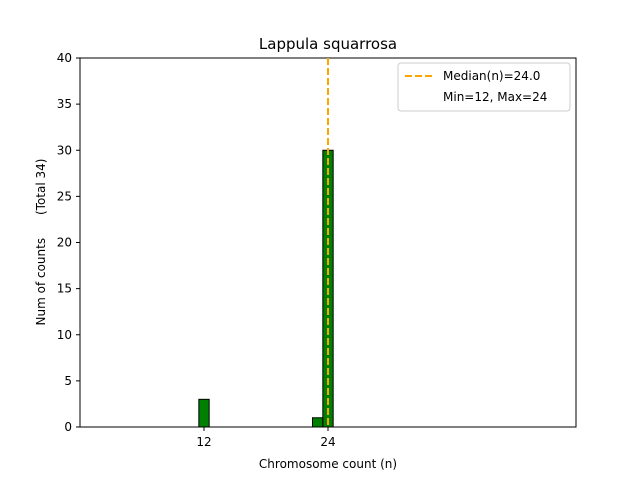 The width and height of the screenshot is (640, 484). Describe the element at coordinates (64, 58) in the screenshot. I see `y-tick-label: 40` at that location.